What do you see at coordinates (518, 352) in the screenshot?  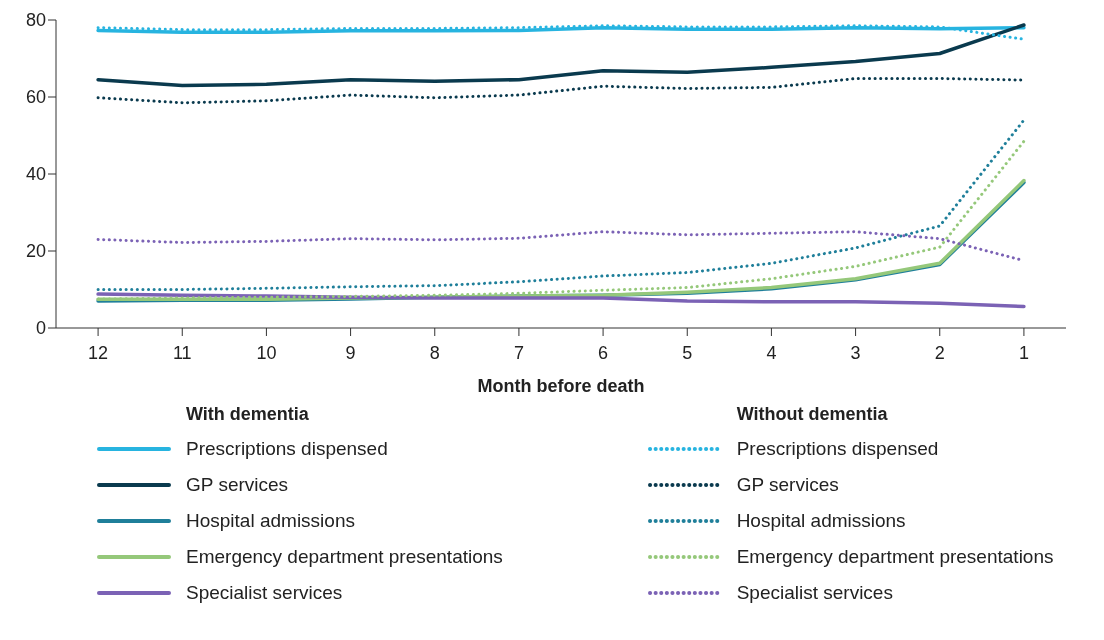 I see `x-tick-label: 7` at bounding box center [518, 352].